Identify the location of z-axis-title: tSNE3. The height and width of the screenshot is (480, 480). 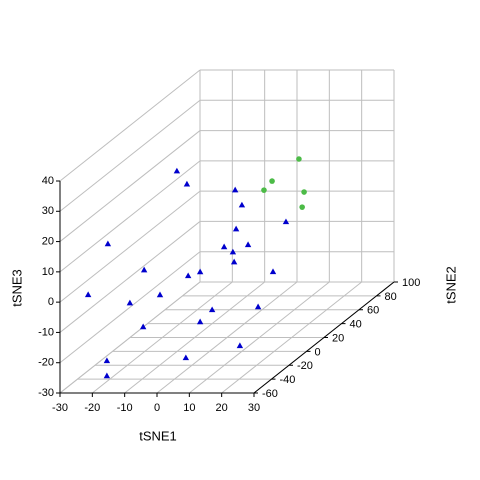
(16, 288).